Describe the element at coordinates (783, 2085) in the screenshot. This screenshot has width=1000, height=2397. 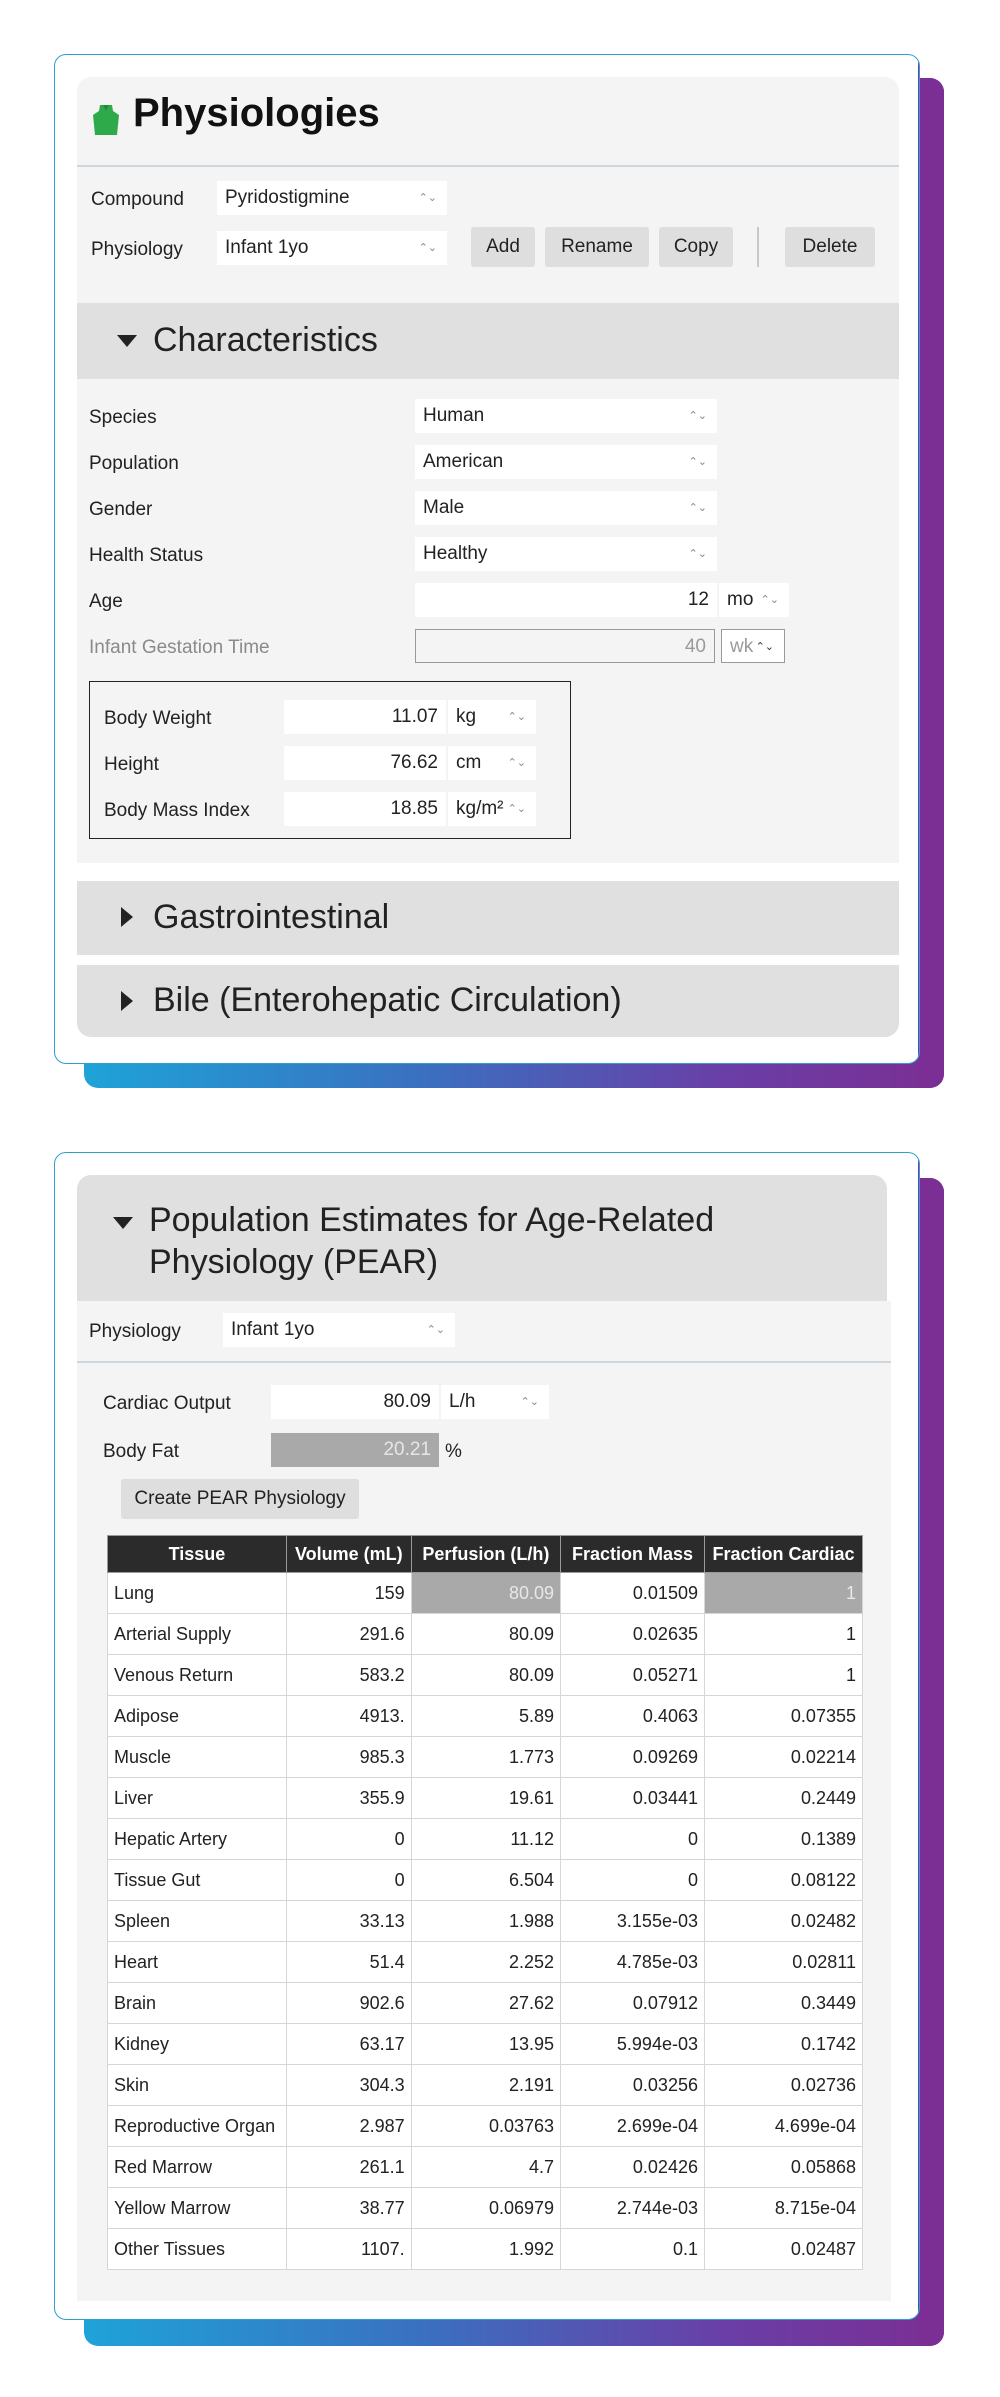
I see `table-cell: 0.02736` at that location.